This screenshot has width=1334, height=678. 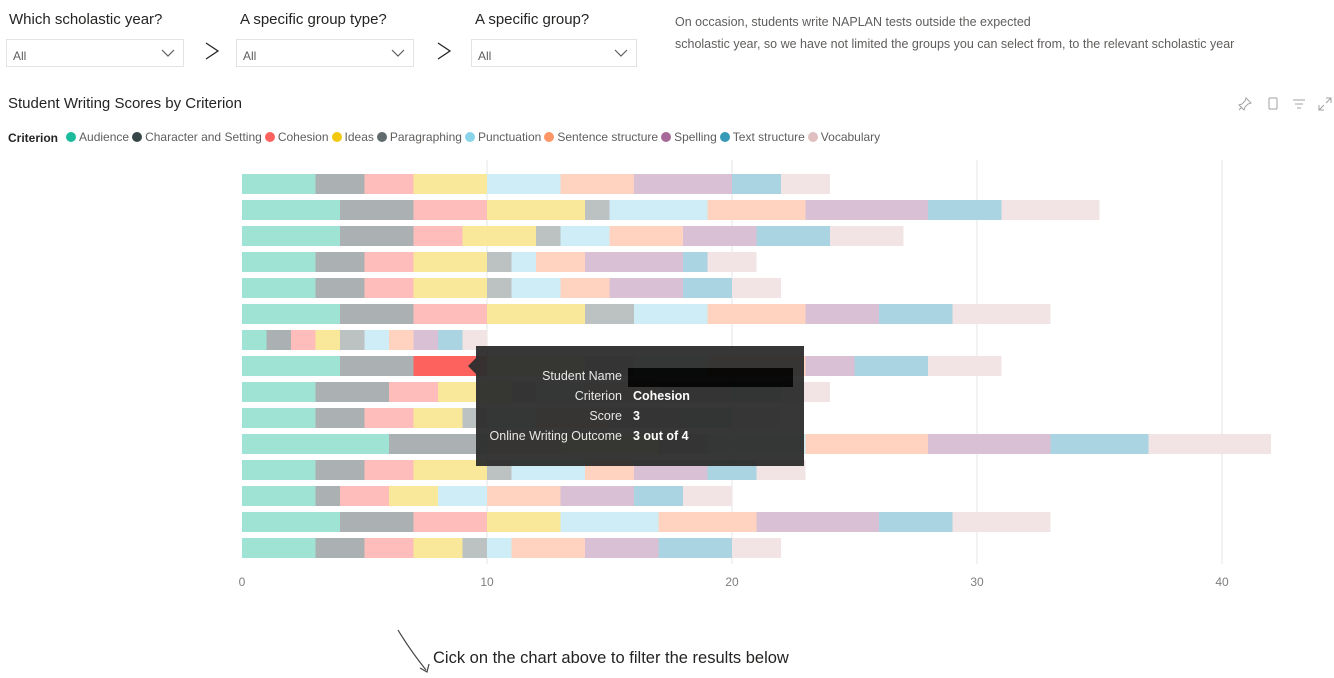 What do you see at coordinates (419, 137) in the screenshot?
I see `legend-item: Paragraphing` at bounding box center [419, 137].